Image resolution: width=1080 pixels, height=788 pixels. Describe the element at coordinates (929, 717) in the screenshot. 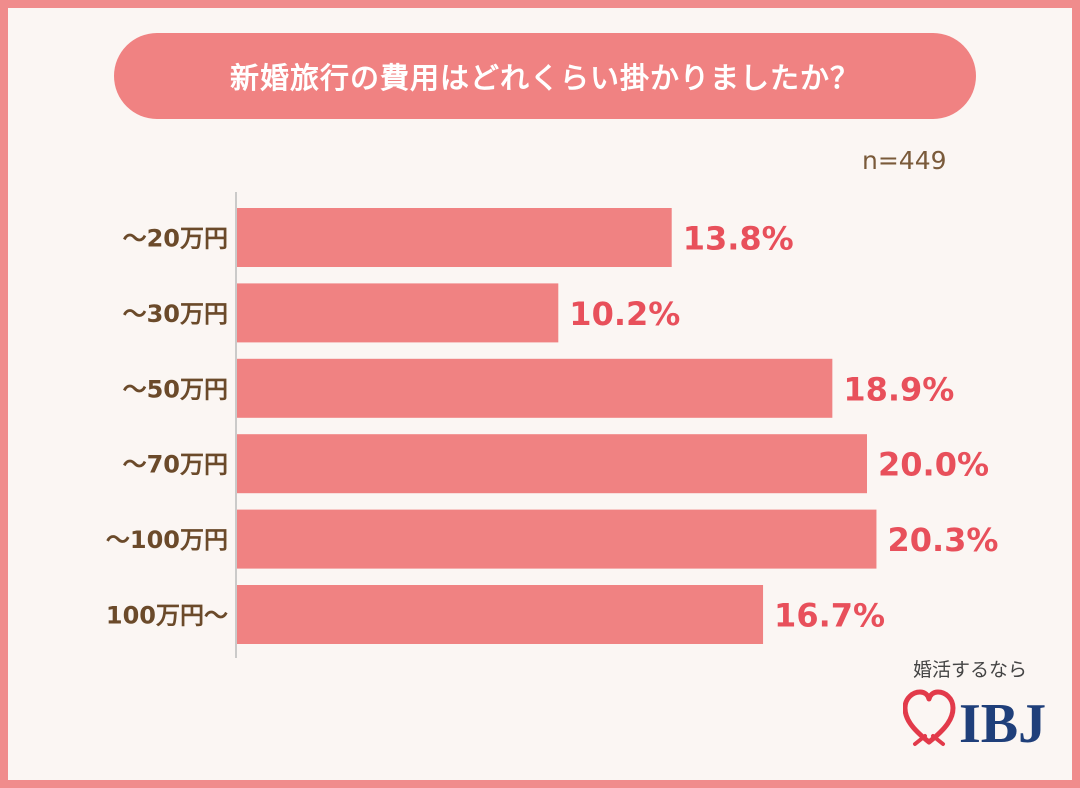

I see `heart-icon` at that location.